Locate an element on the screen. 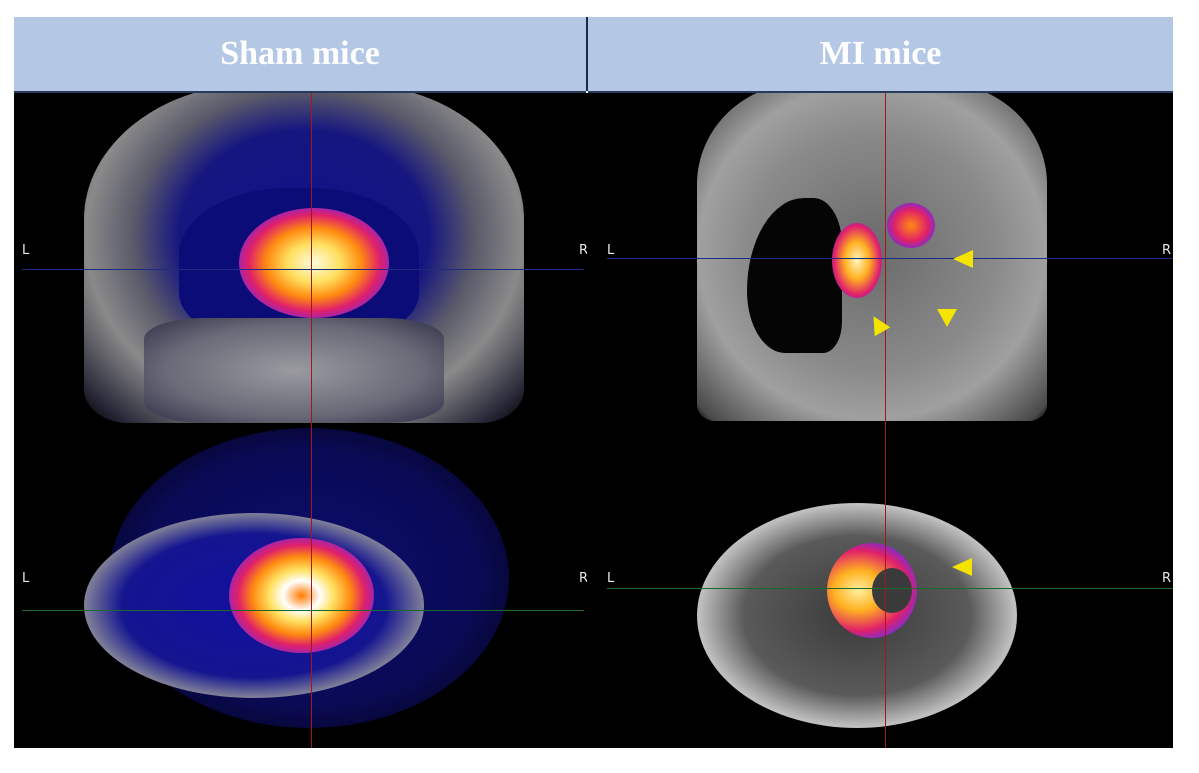 The width and height of the screenshot is (1199, 773). sham-crosshair-vertical is located at coordinates (311, 420).